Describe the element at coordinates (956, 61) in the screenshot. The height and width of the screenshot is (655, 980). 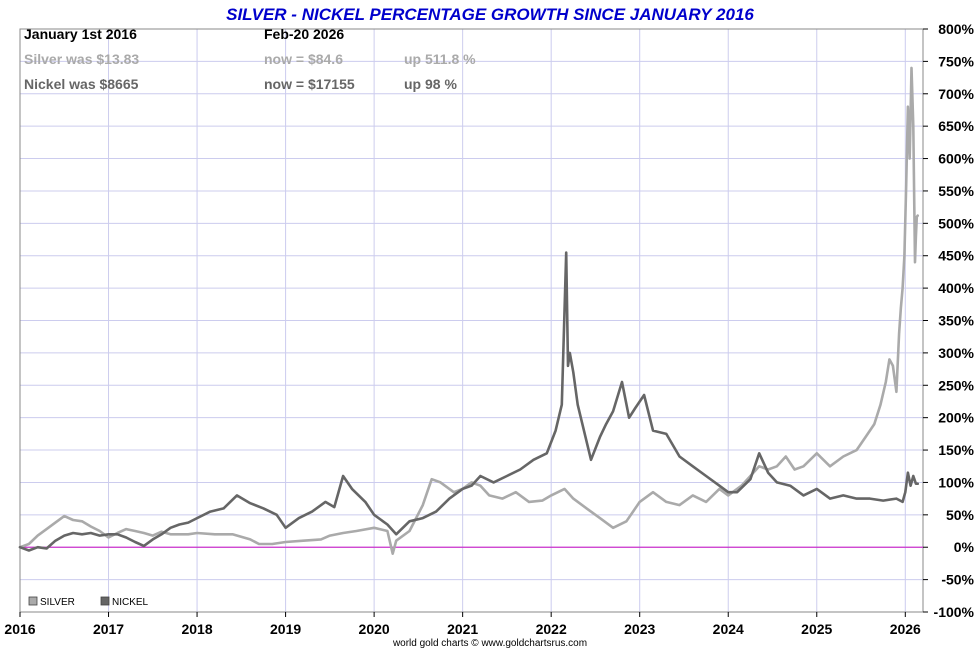
I see `y-tick-label: 750%` at that location.